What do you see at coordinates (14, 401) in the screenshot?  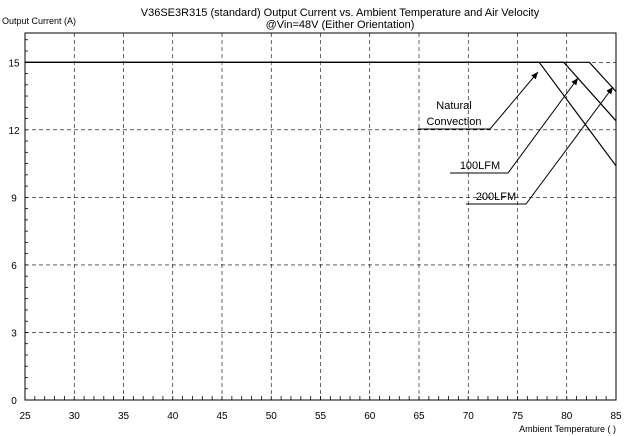 I see `y-tick-label: 0` at bounding box center [14, 401].